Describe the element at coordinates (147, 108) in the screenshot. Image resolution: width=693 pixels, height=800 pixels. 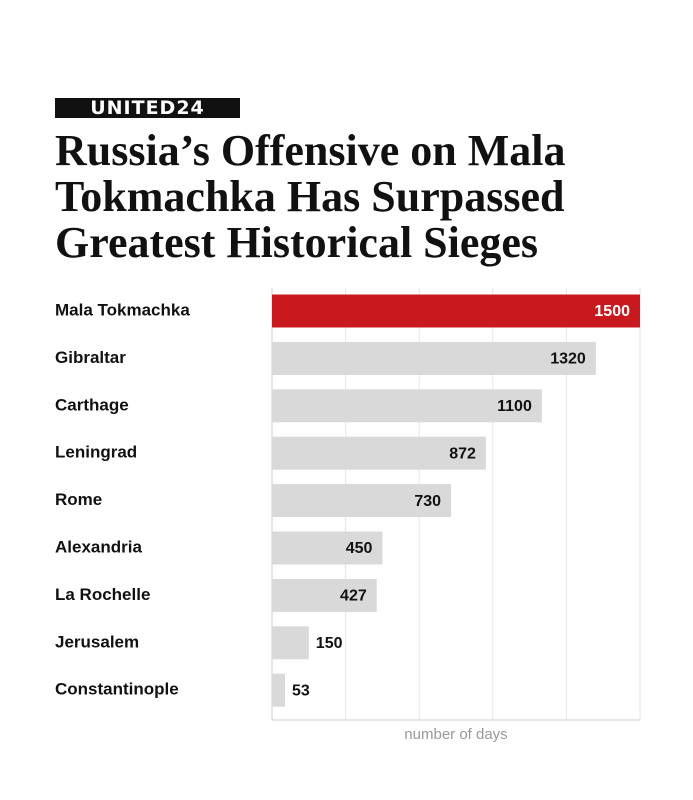
I see `brand-logo: UNITED24` at that location.